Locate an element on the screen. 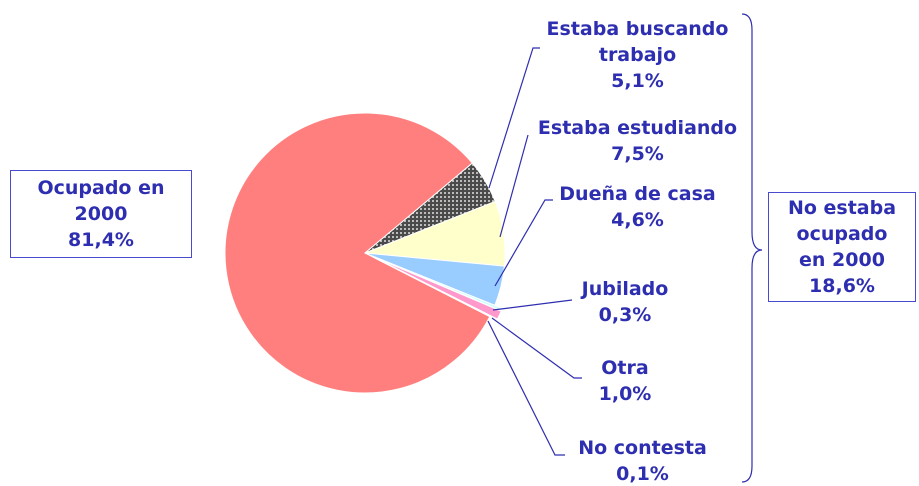 The width and height of the screenshot is (919, 486). category-label: Otra is located at coordinates (625, 368).